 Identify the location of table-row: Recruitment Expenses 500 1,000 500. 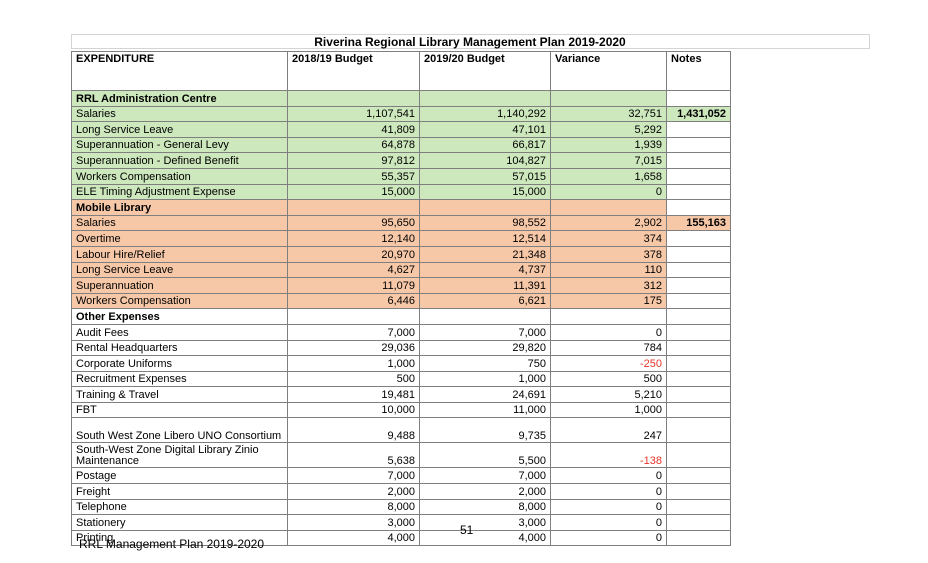
(401, 379).